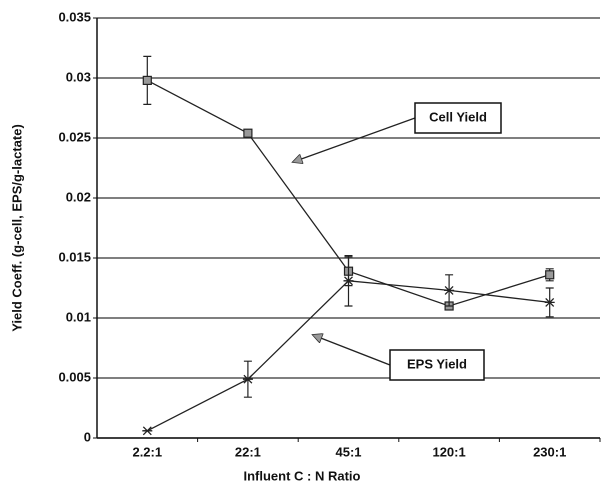 This screenshot has width=605, height=487. I want to click on annotation-label: Cell Yield, so click(458, 116).